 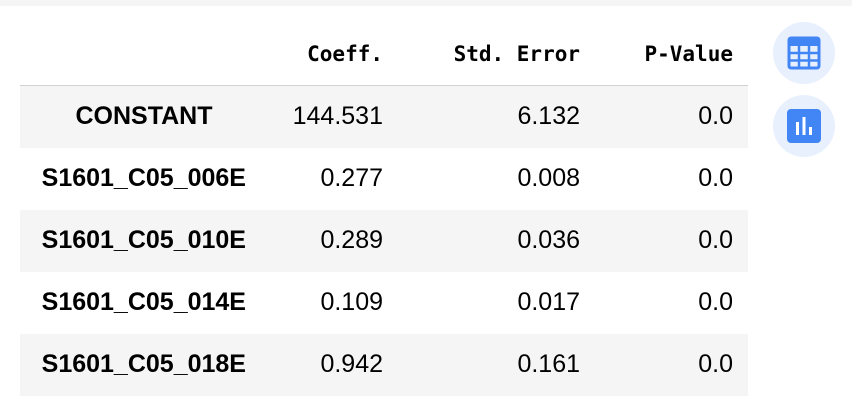 I want to click on std-error-cell: 0.161, so click(x=548, y=364).